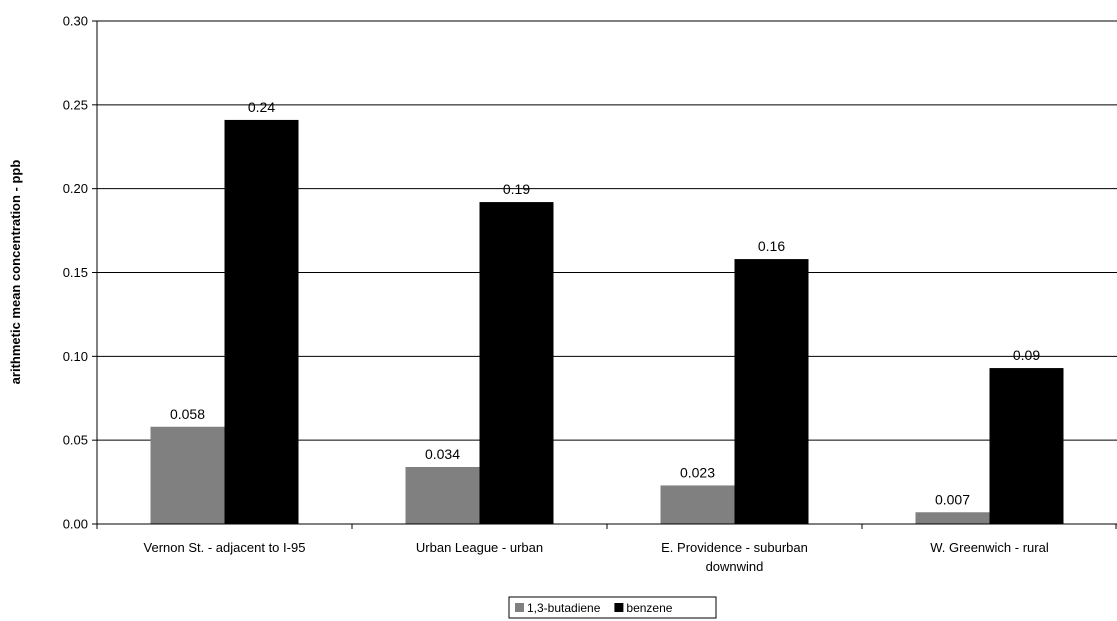  I want to click on x-tick-label: E. Providence - suburban, so click(734, 547).